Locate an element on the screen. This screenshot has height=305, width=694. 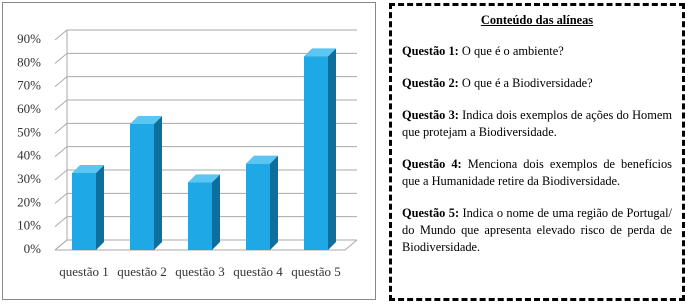
x-tick-label: questão 2 is located at coordinates (142, 271).